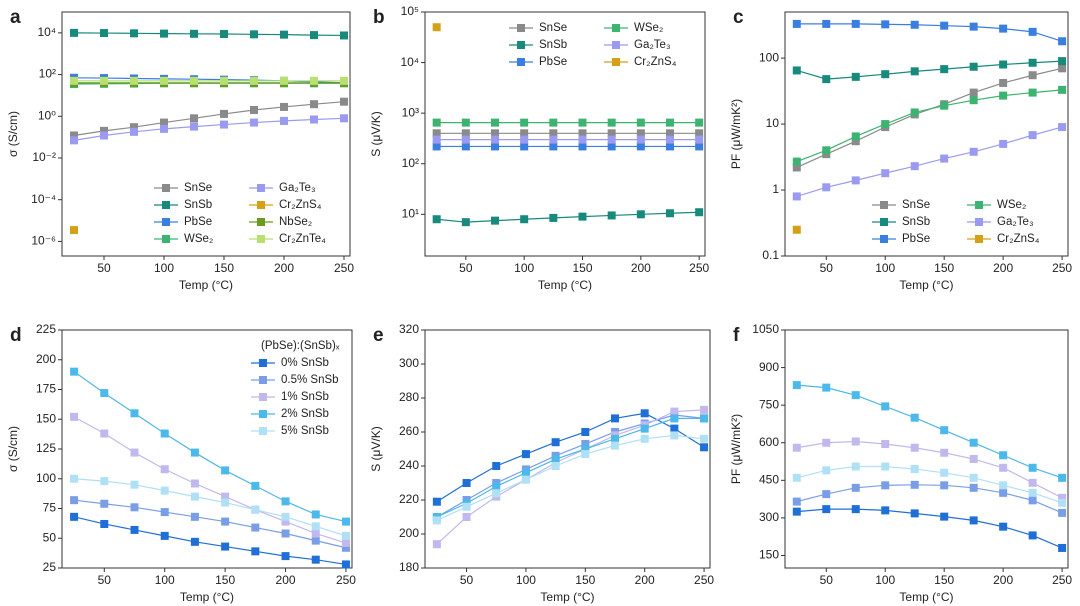 Image resolution: width=1080 pixels, height=606 pixels. Describe the element at coordinates (775, 189) in the screenshot. I see `y-tick-label: 1` at that location.